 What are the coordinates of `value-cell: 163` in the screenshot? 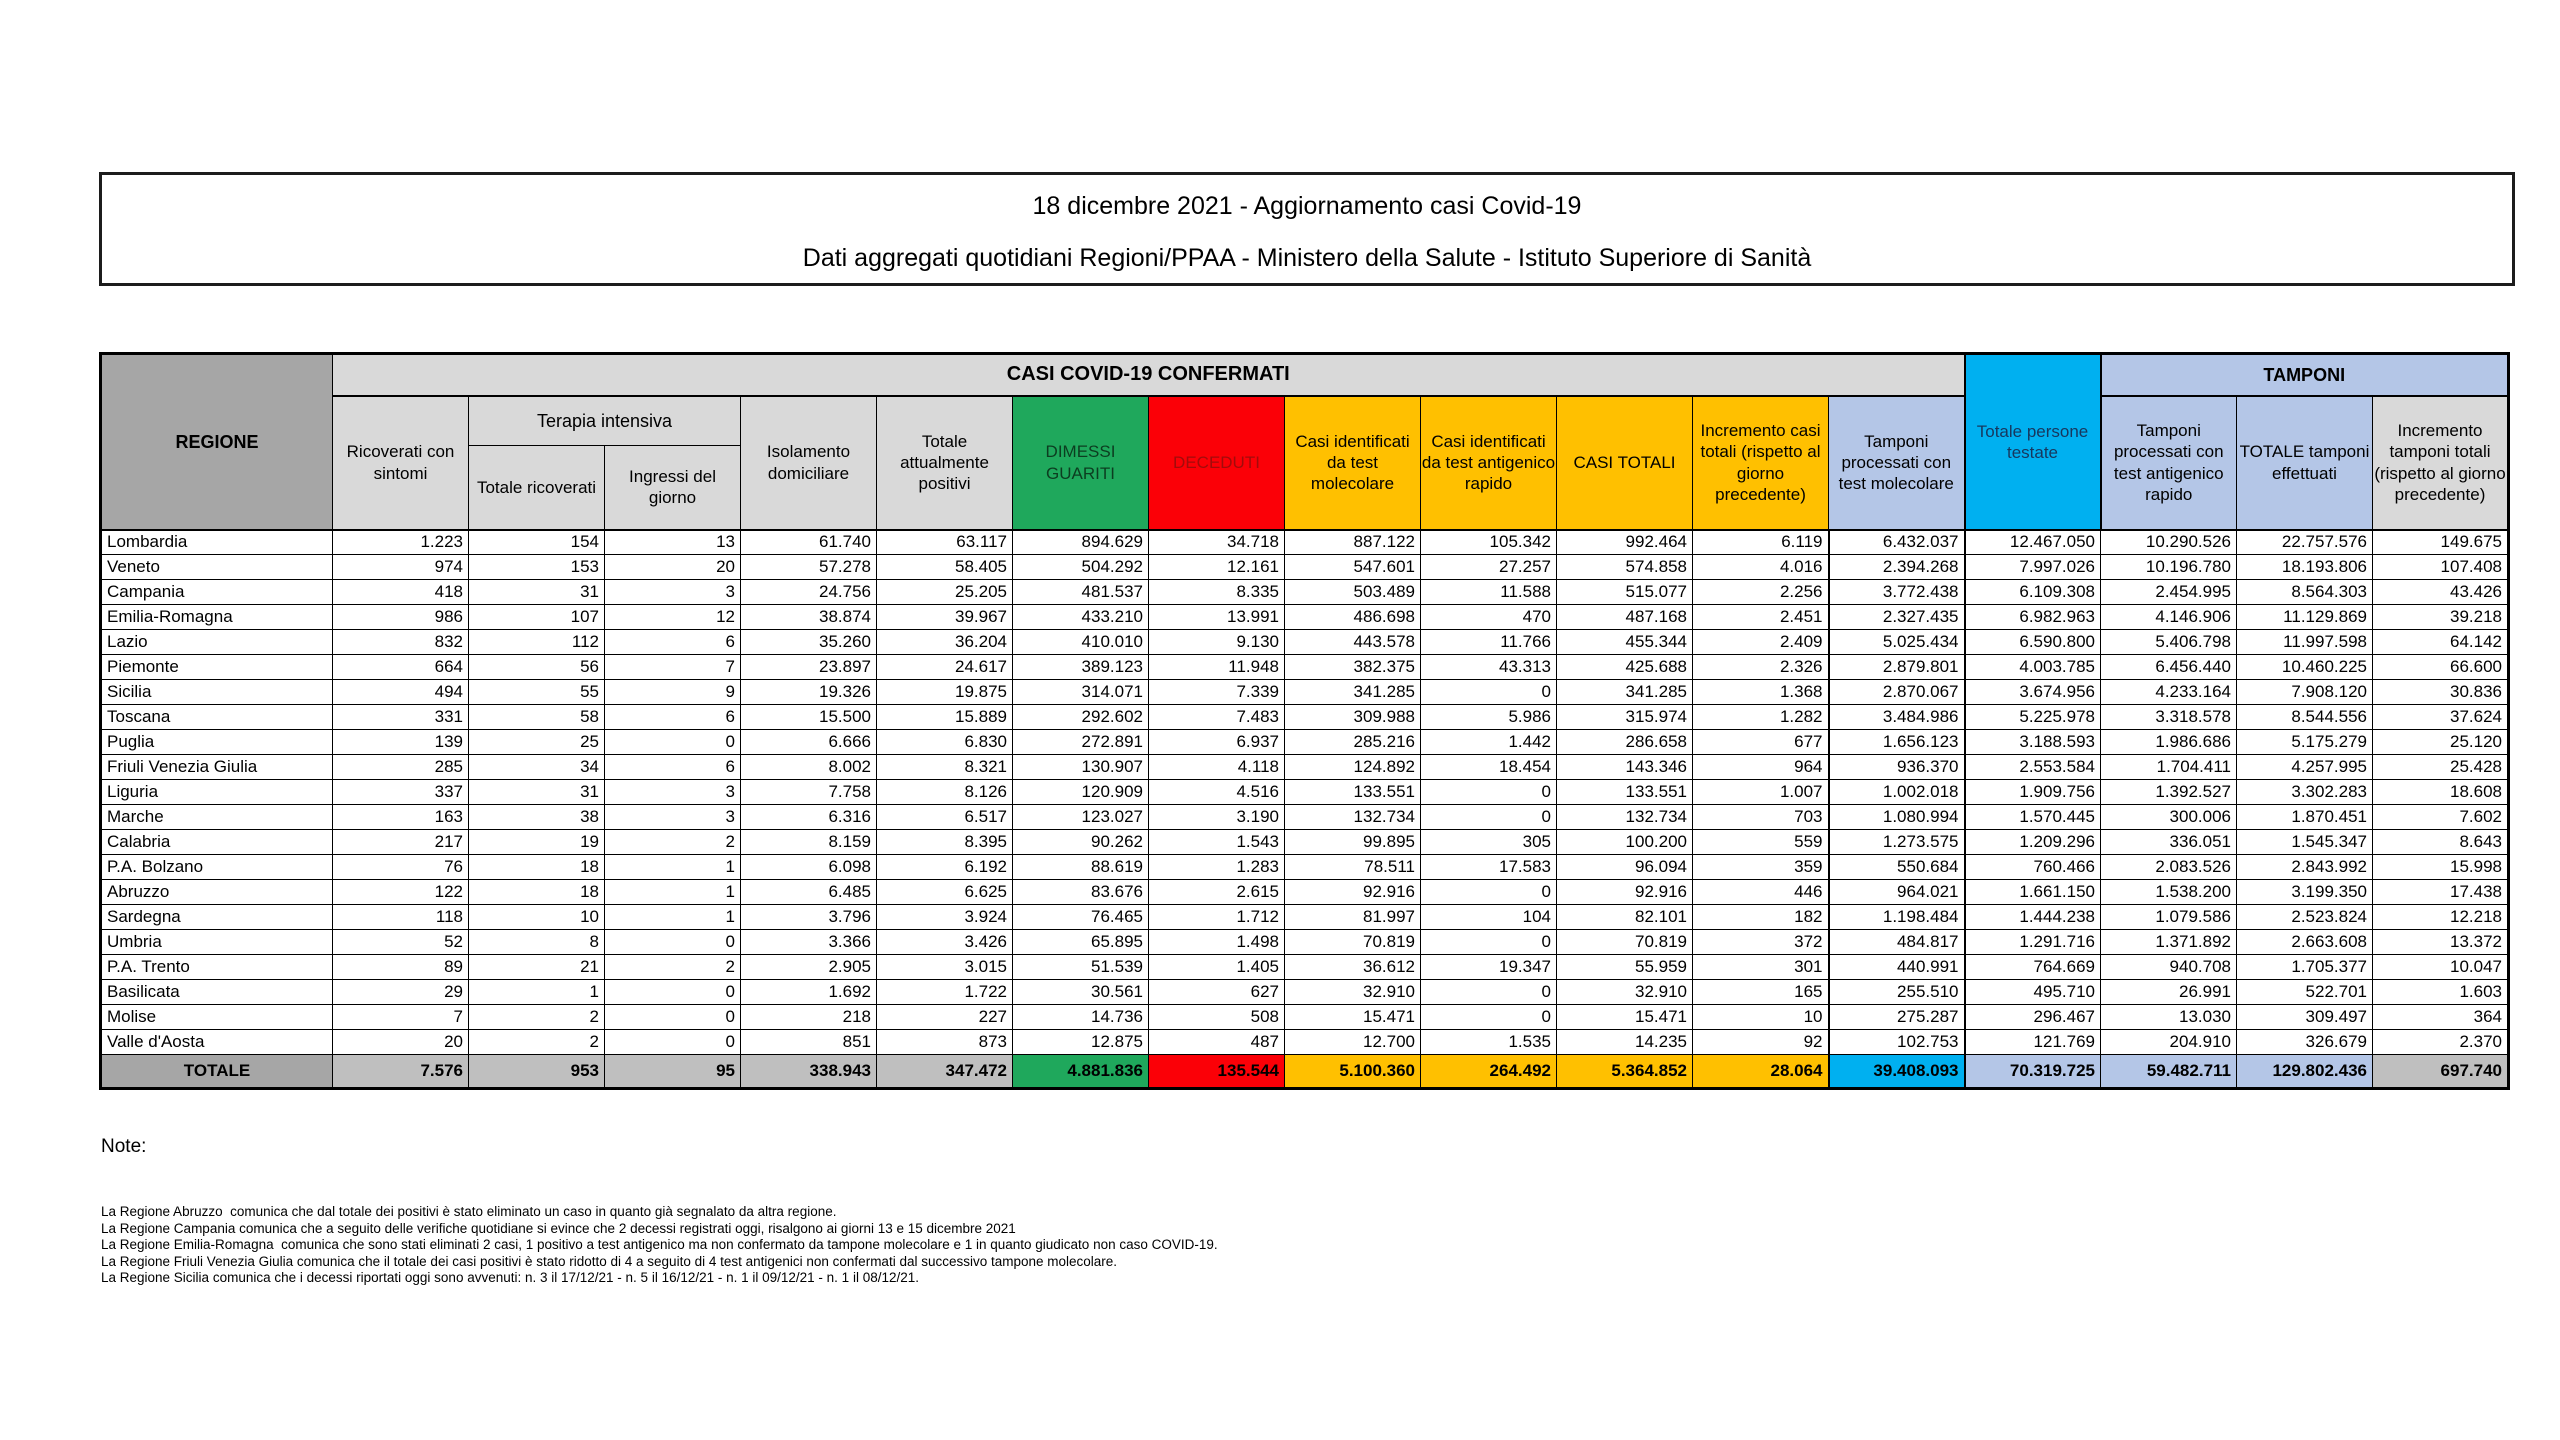 It's located at (400, 817).